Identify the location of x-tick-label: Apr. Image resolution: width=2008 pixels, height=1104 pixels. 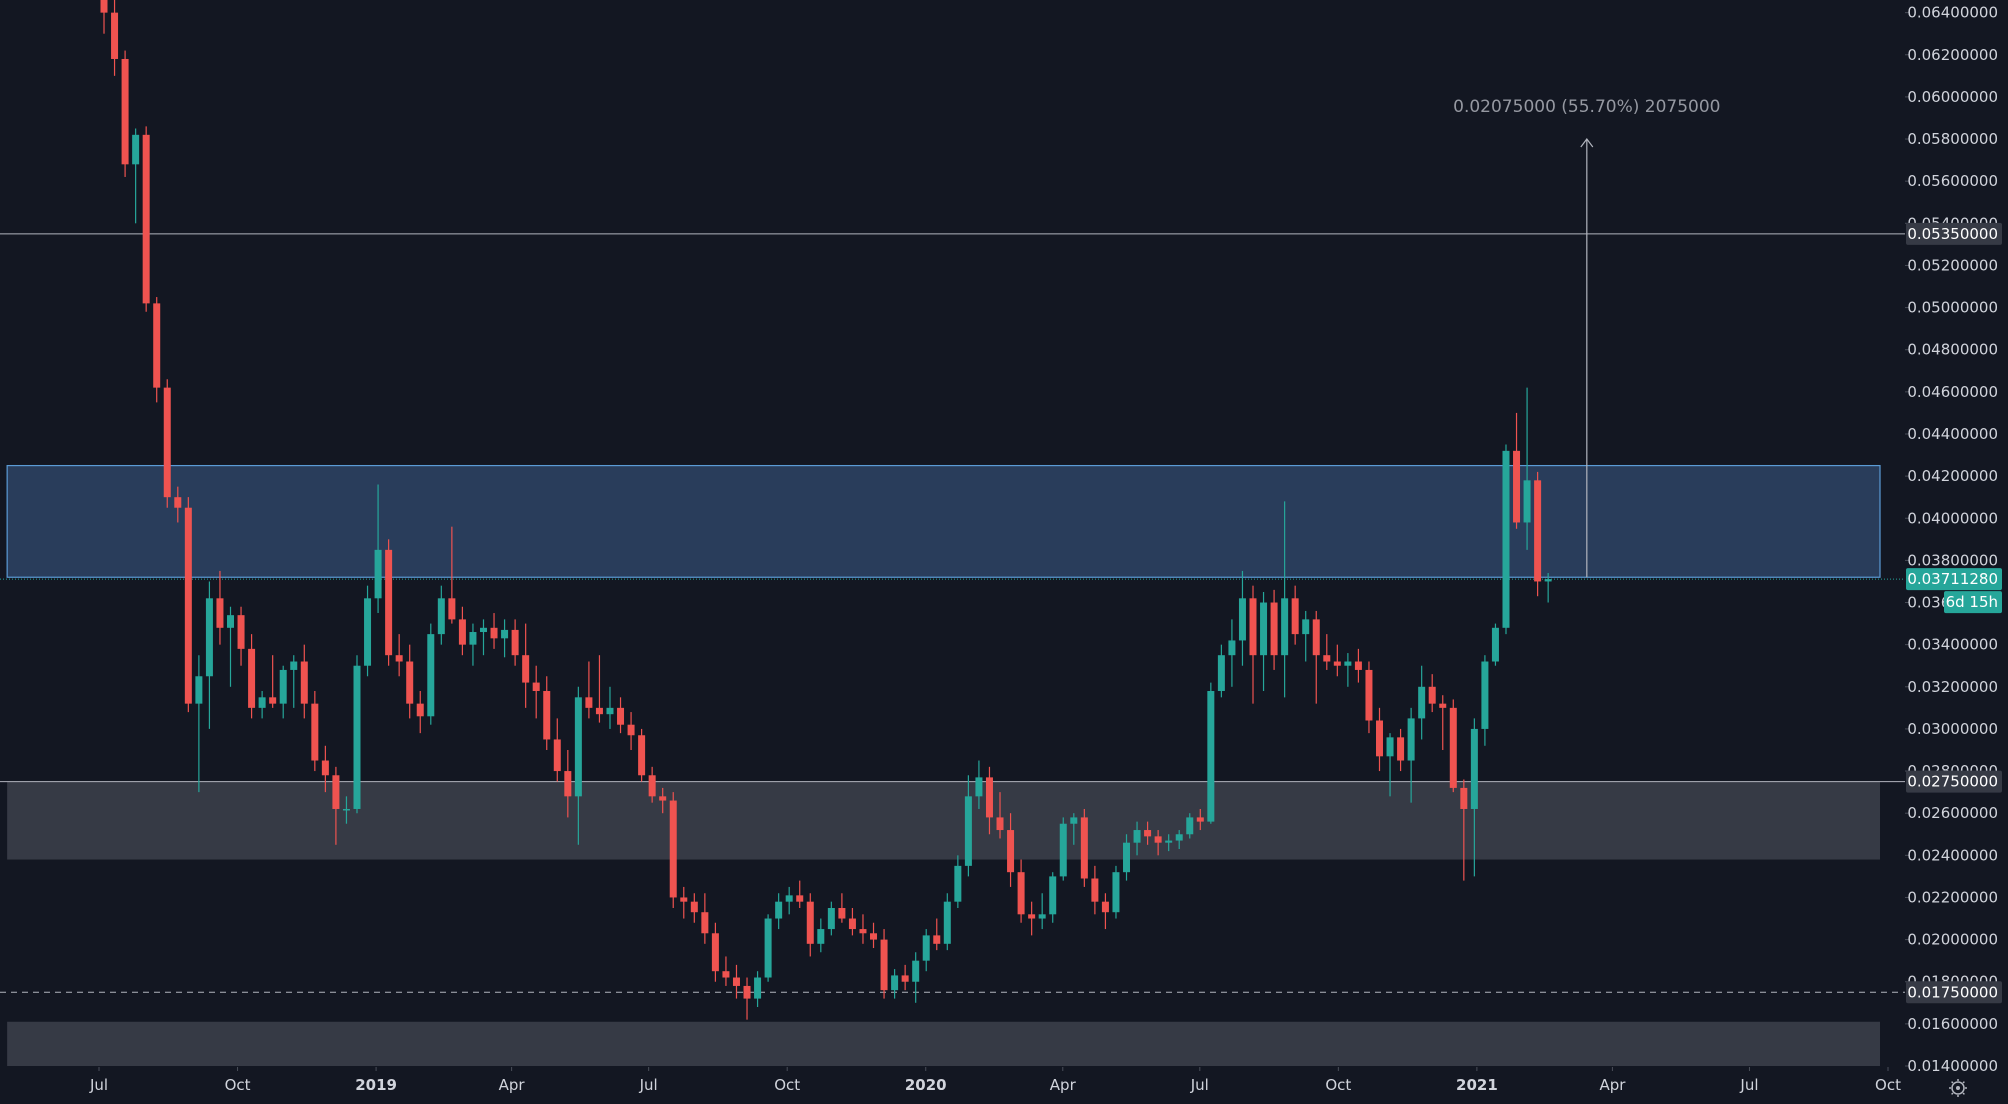
(1063, 1085).